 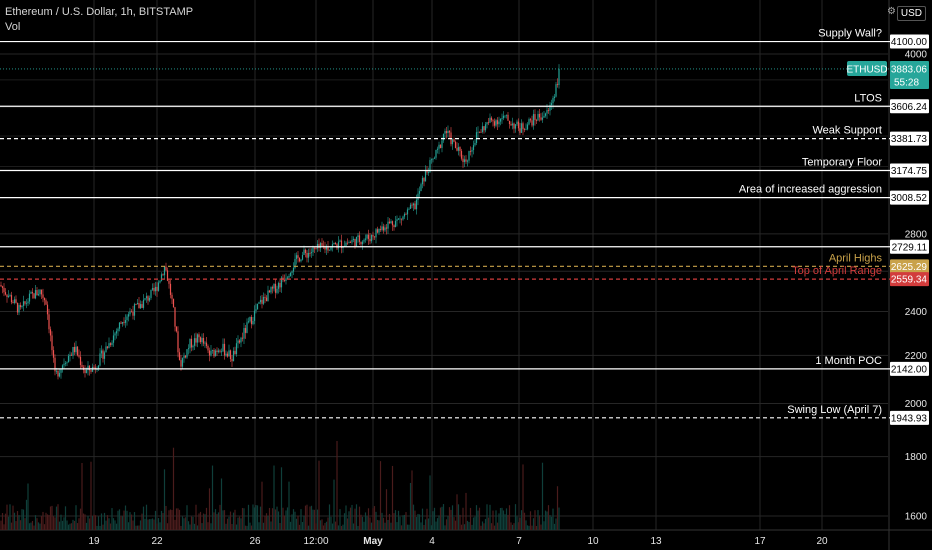 What do you see at coordinates (593, 541) in the screenshot?
I see `time-tick-label: 10` at bounding box center [593, 541].